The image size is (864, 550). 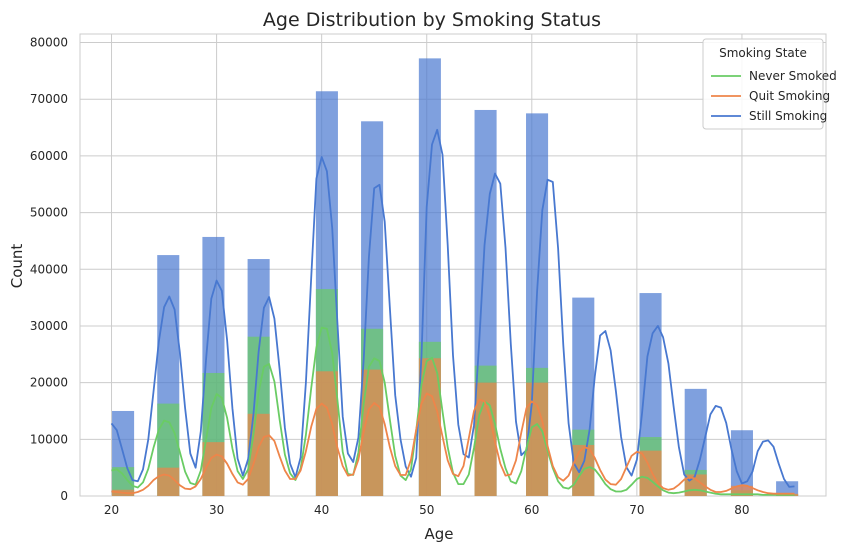 What do you see at coordinates (531, 510) in the screenshot?
I see `x-tick-label: 60` at bounding box center [531, 510].